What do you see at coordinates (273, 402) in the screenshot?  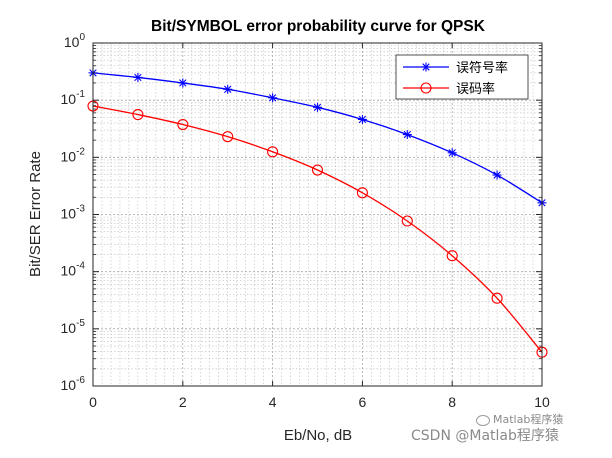 I see `x-tick-label: 4` at bounding box center [273, 402].